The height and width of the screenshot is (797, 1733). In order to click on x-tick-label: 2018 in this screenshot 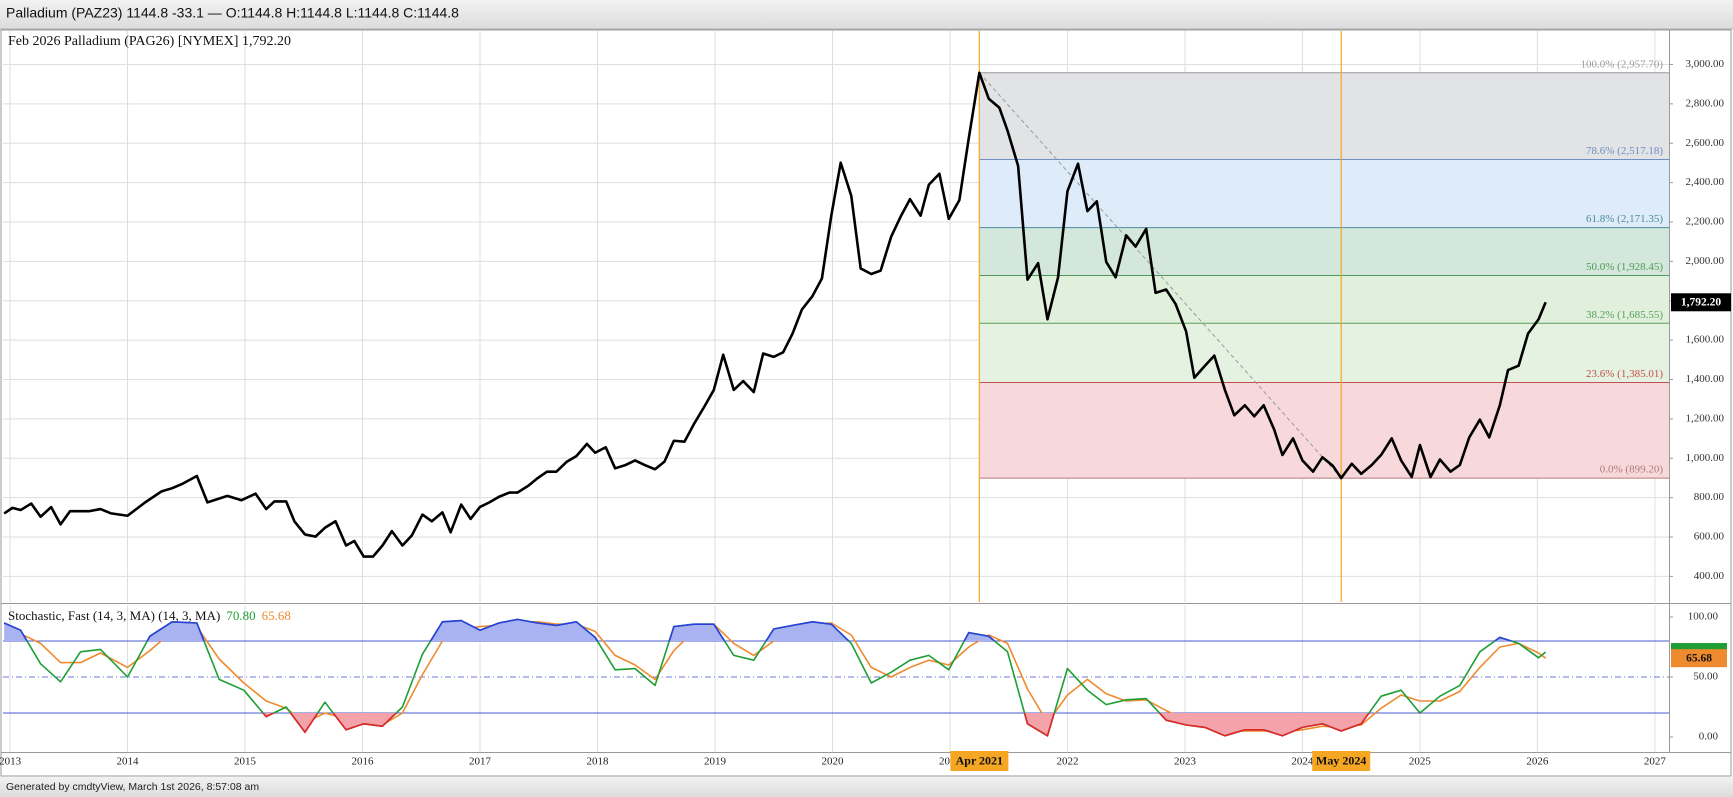, I will do `click(597, 762)`.